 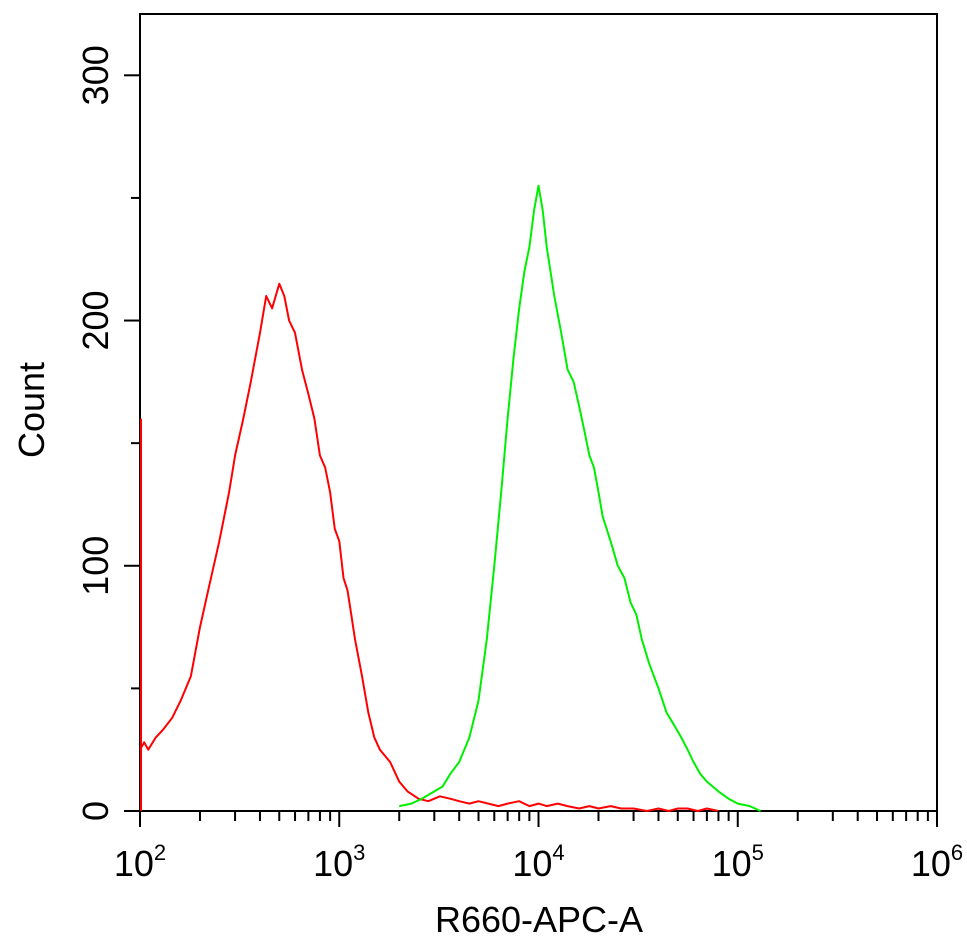 I want to click on y-tick-label: 100, so click(x=95, y=566).